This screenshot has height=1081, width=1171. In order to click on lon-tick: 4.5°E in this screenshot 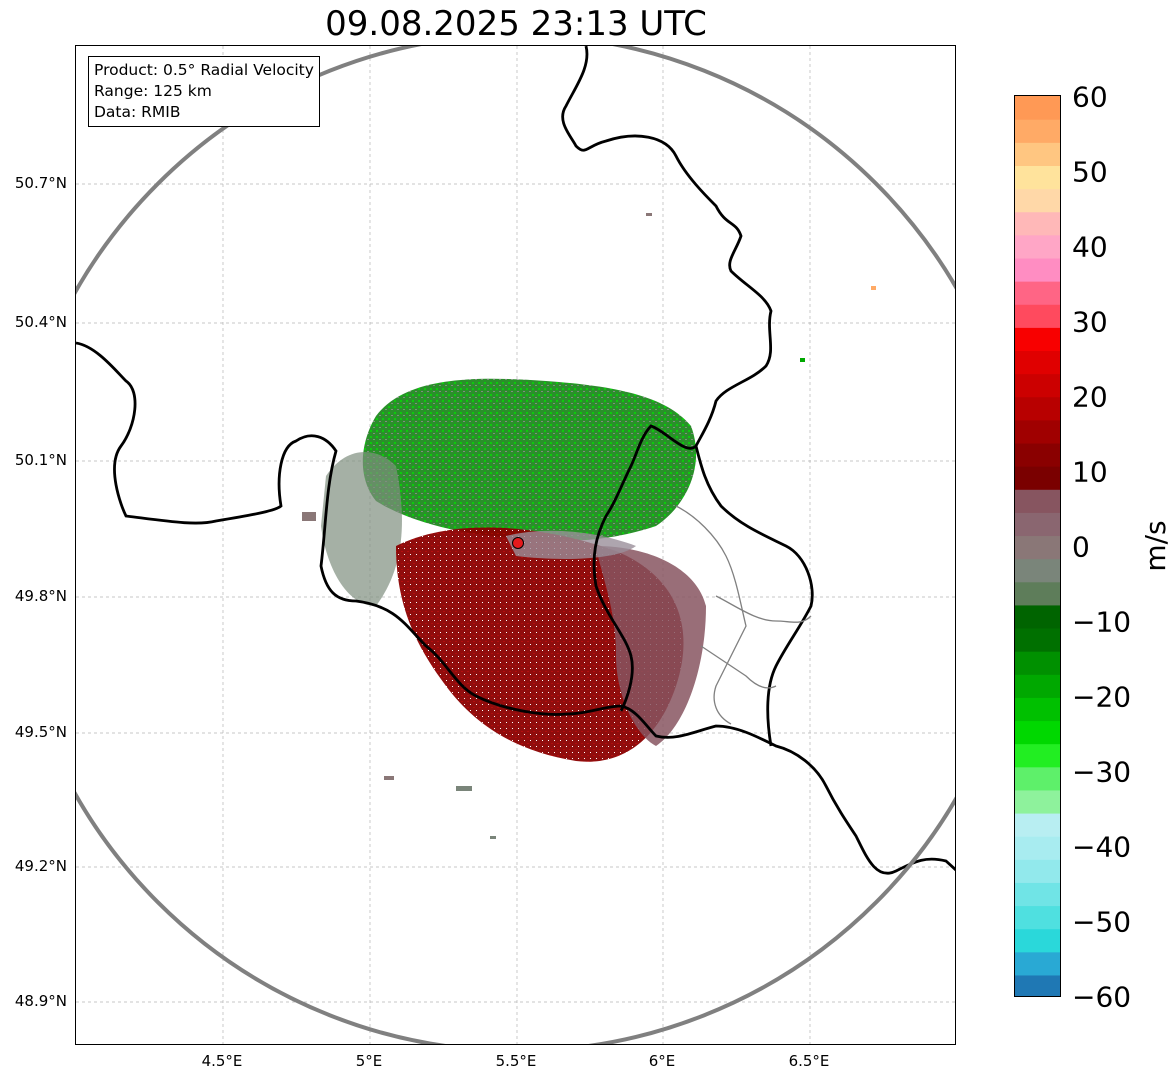, I will do `click(222, 1061)`.